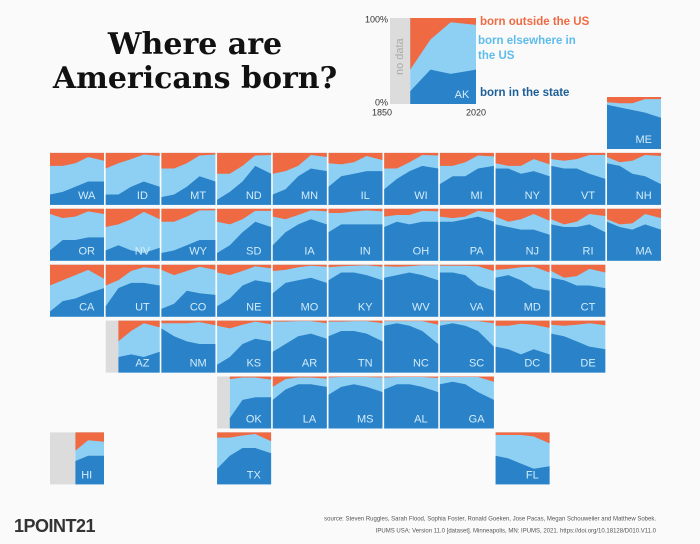 Image resolution: width=700 pixels, height=544 pixels. Describe the element at coordinates (55, 526) in the screenshot. I see `logo: 1POINT21` at that location.